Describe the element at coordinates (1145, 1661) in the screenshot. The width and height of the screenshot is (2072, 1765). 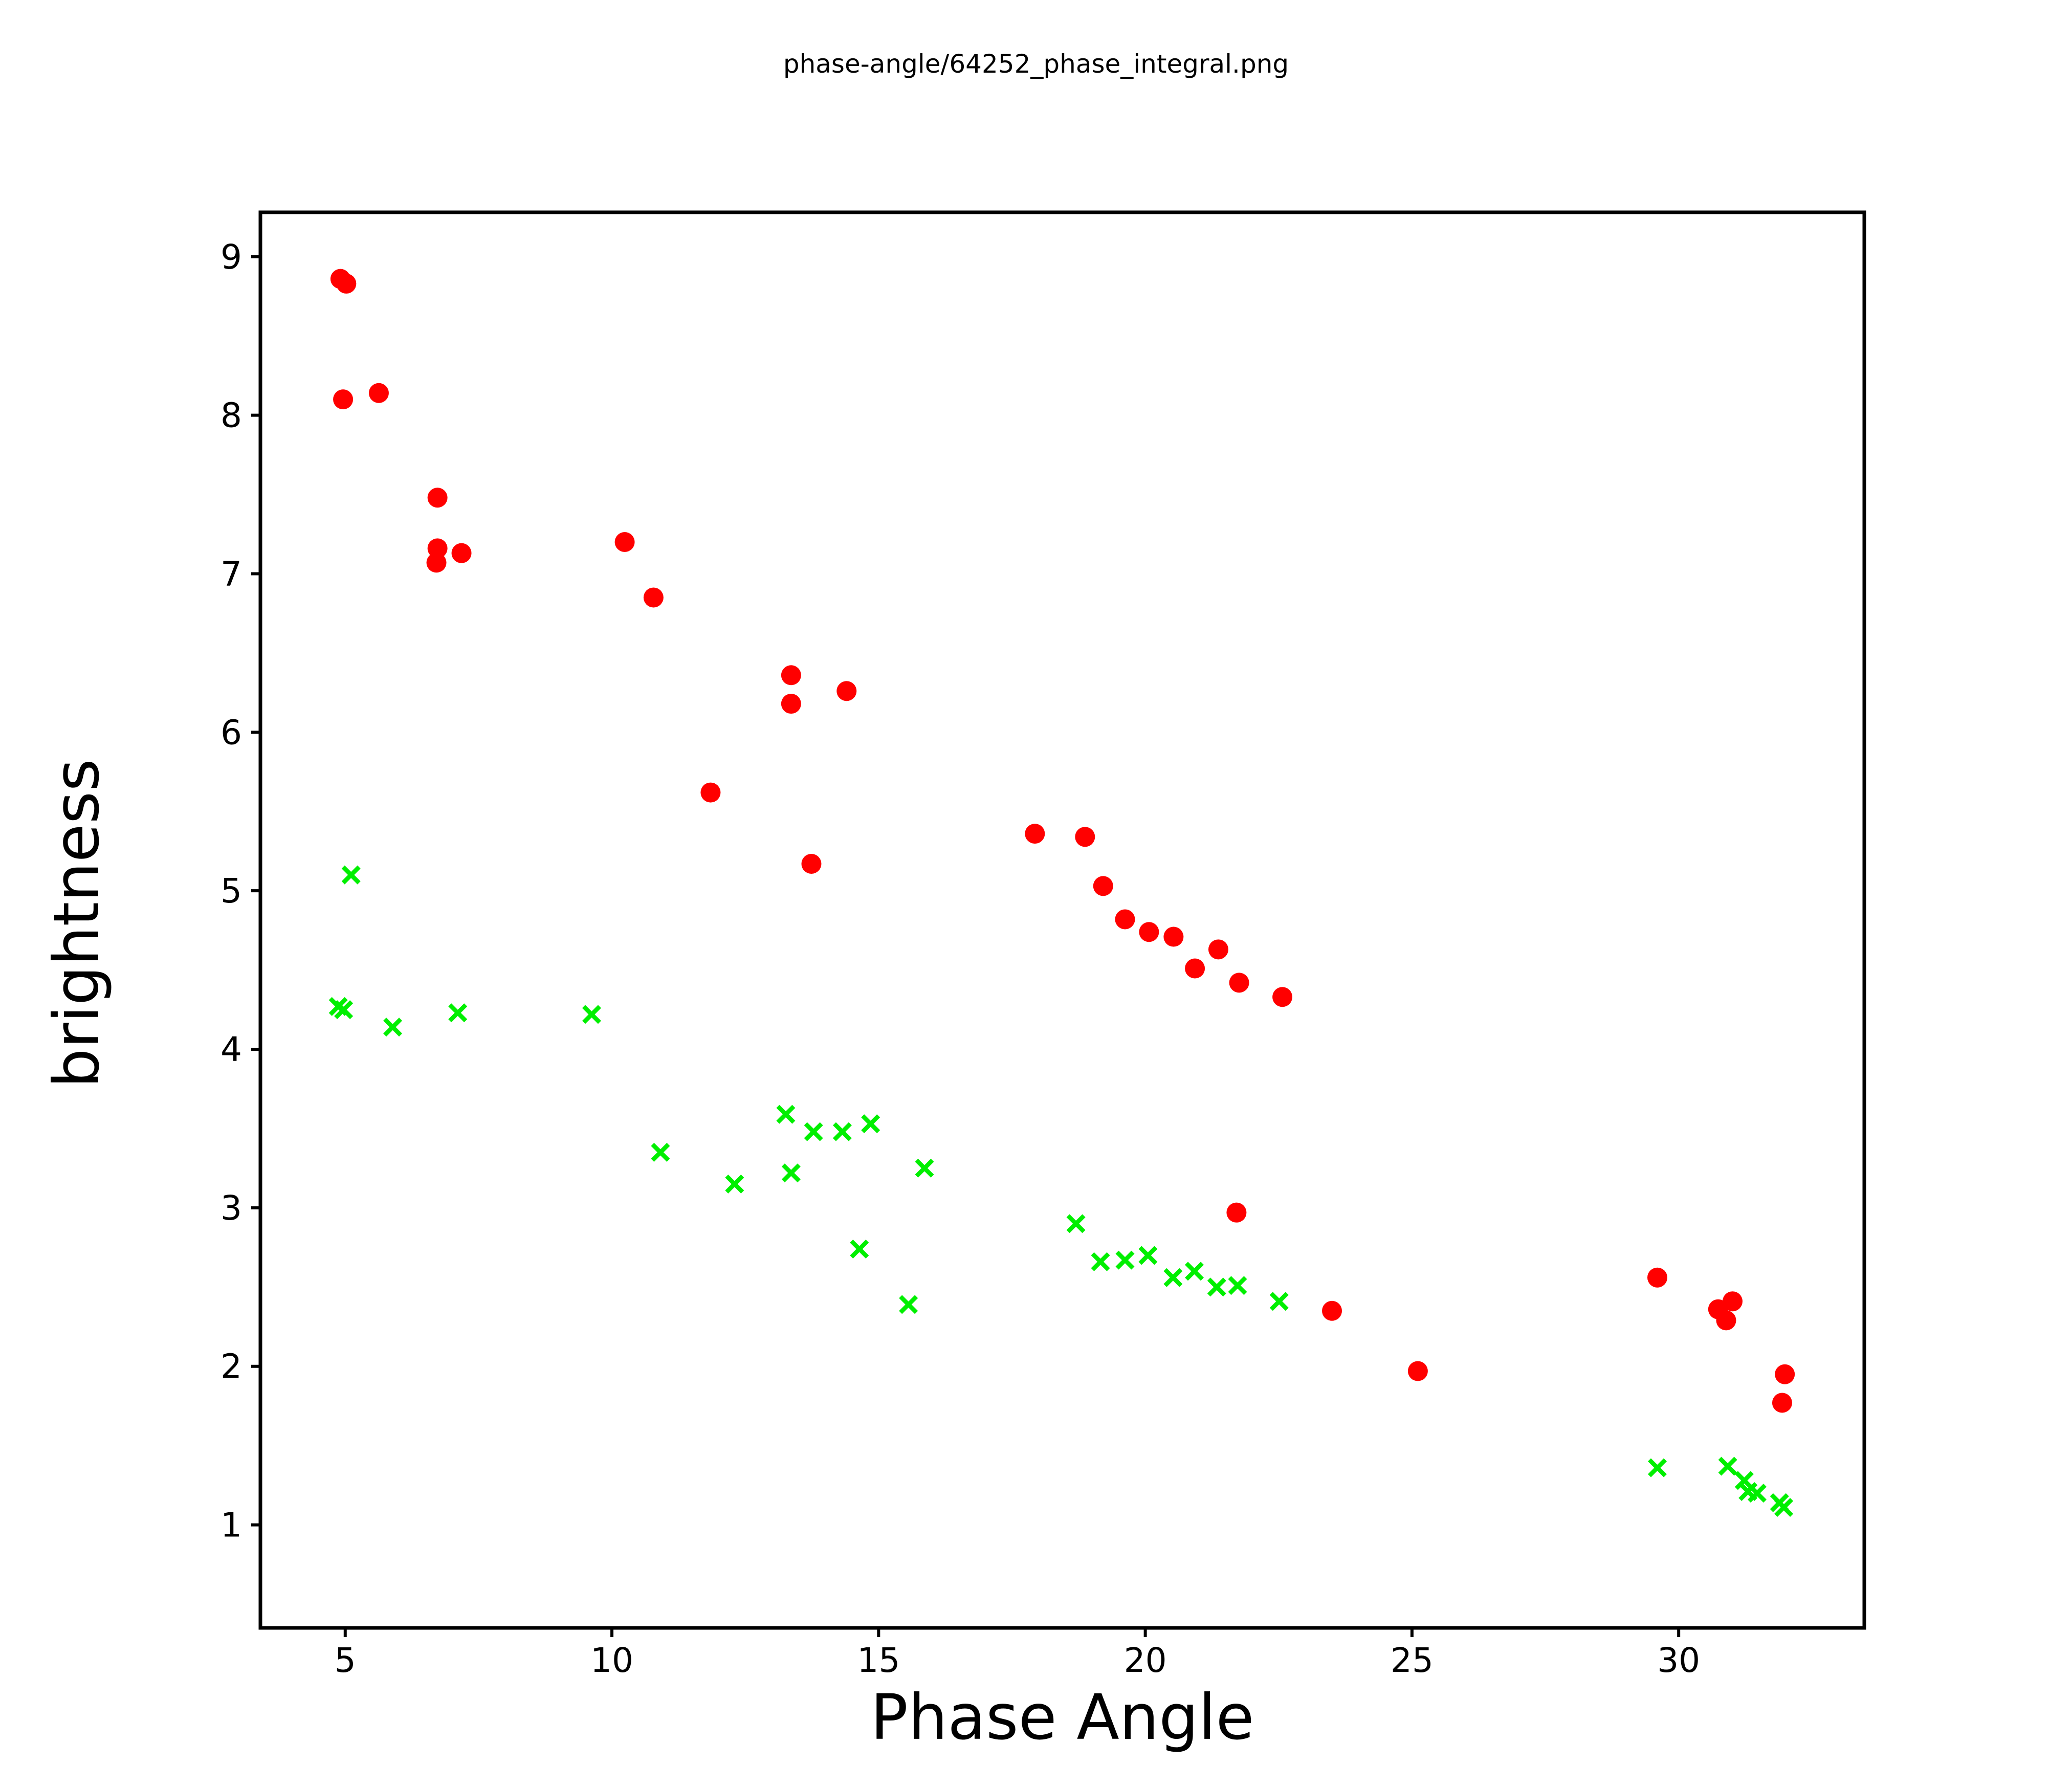
I see `x-tick-label: 20` at that location.